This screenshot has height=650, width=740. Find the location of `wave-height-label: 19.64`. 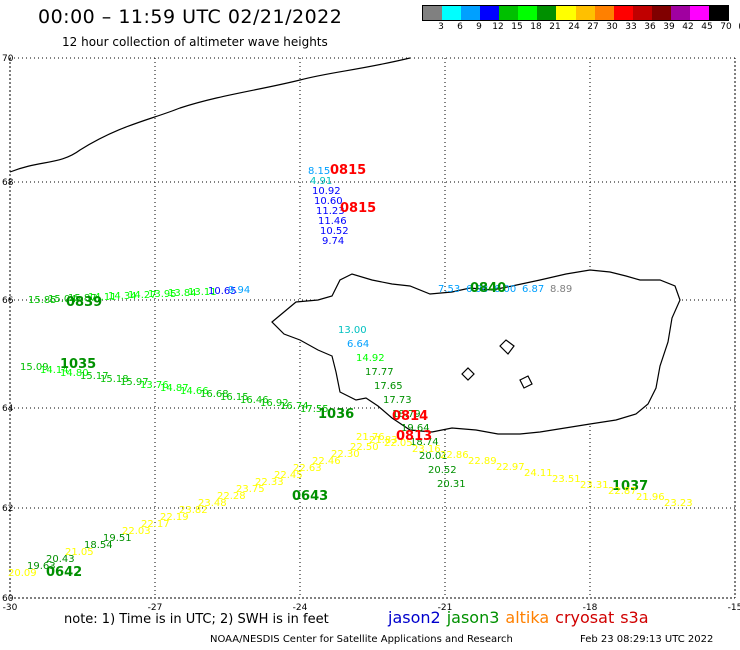

wave-height-label: 19.64 is located at coordinates (415, 428).